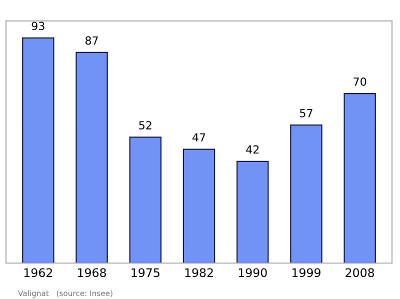 The width and height of the screenshot is (400, 299). What do you see at coordinates (145, 125) in the screenshot?
I see `data-label: 52` at bounding box center [145, 125].